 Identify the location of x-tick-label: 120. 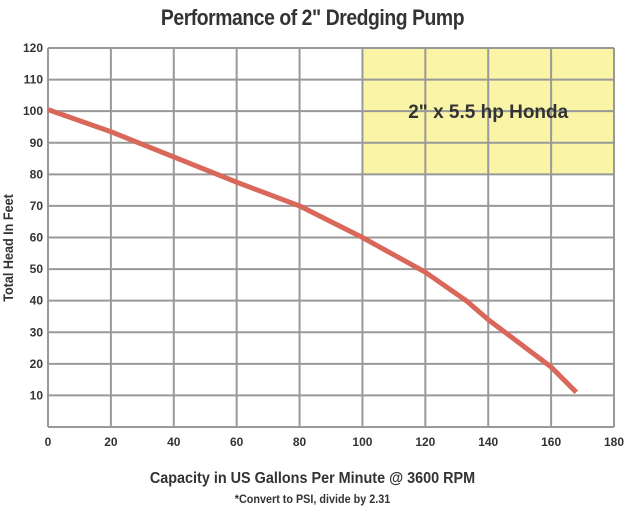
(425, 442).